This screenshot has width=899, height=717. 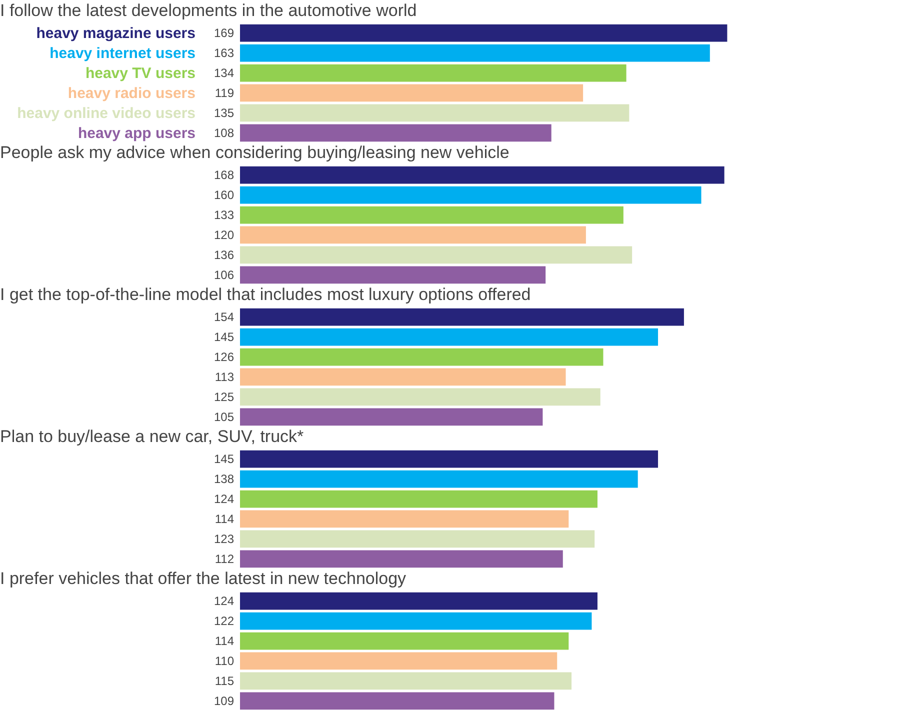 I want to click on data-label: 109, so click(x=224, y=701).